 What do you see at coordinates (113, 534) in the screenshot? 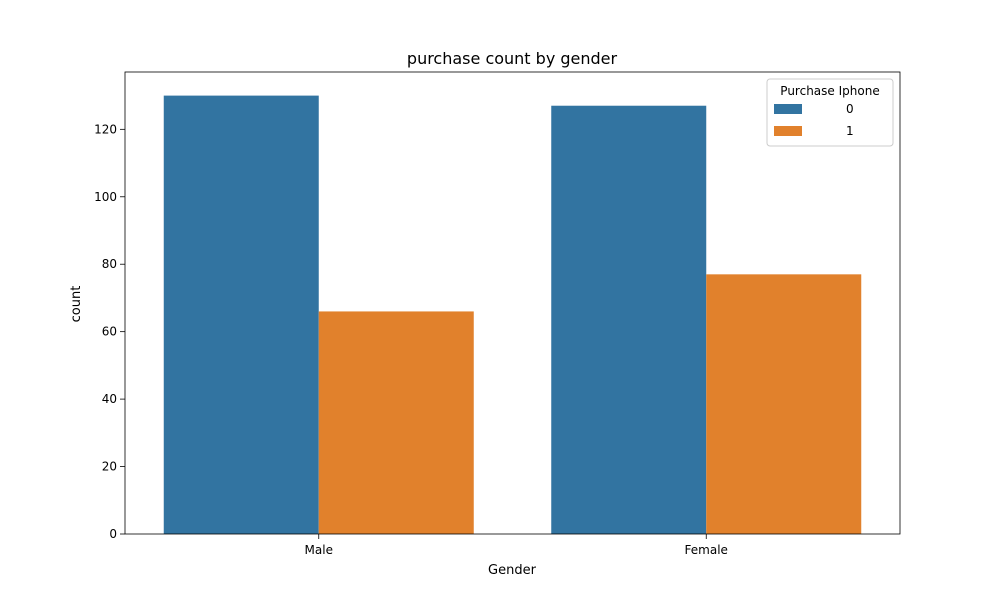
I see `y-tick-label: 0` at bounding box center [113, 534].